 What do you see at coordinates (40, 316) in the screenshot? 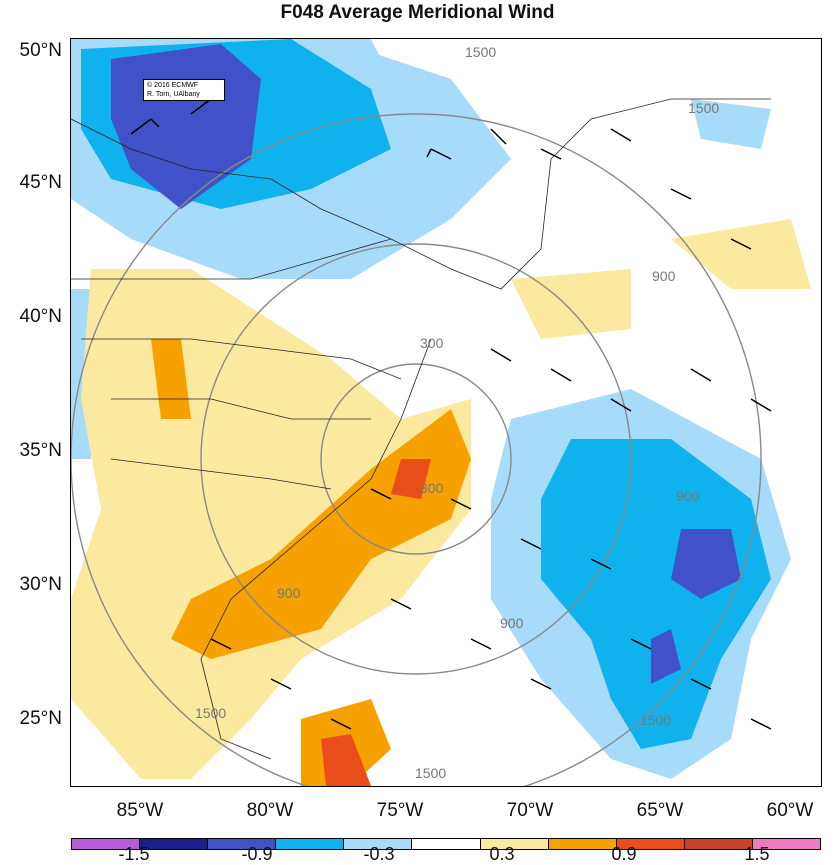
I see `lat-label-40n: 40°N` at bounding box center [40, 316].